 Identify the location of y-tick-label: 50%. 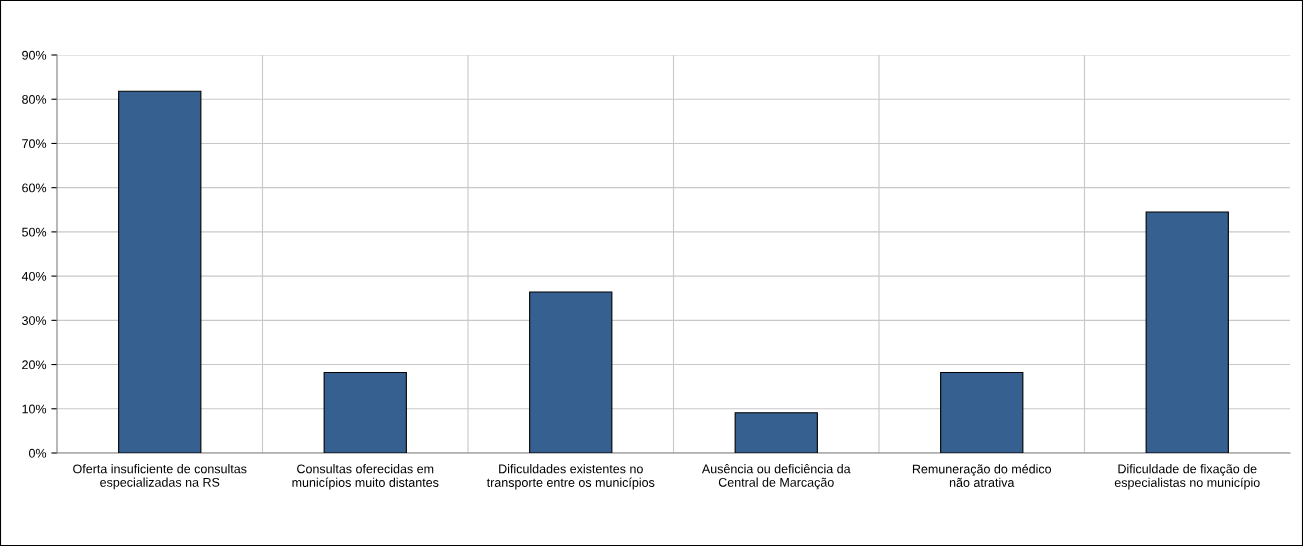
(34, 232).